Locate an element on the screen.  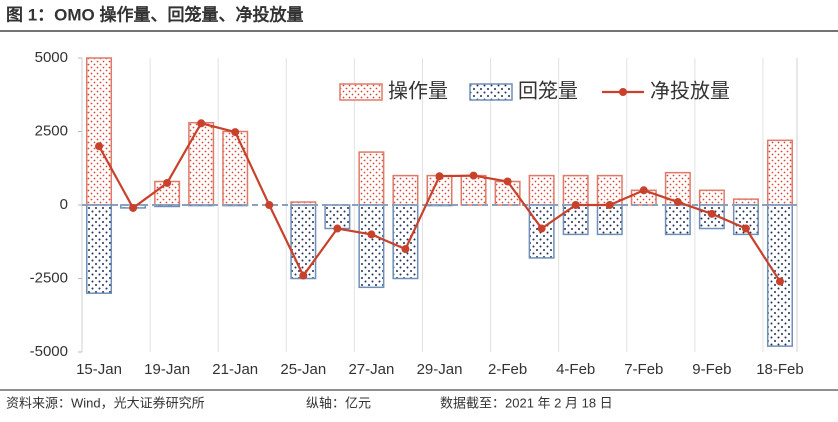
y-tick-label: -5000 is located at coordinates (49, 351).